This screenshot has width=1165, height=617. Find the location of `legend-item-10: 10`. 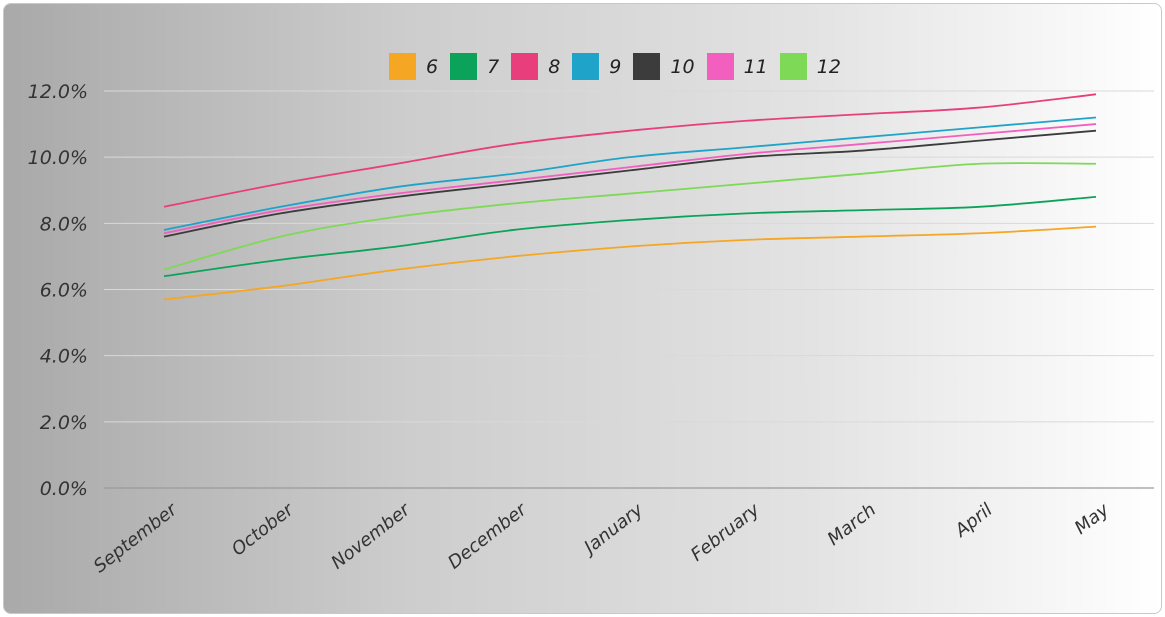

legend-item-10: 10 is located at coordinates (664, 66).